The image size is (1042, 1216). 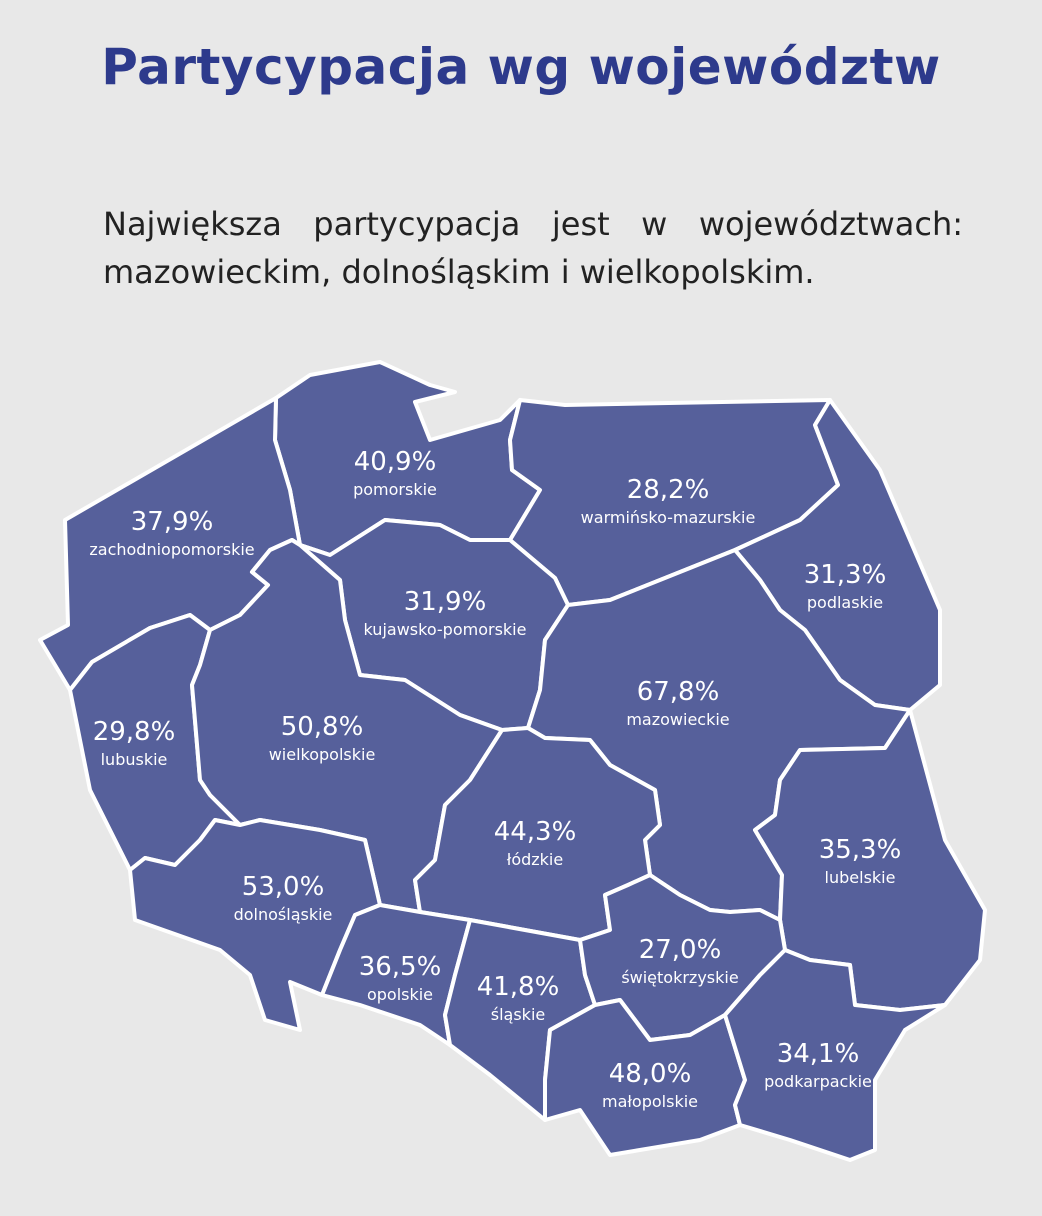 What do you see at coordinates (650, 1074) in the screenshot?
I see `region-value-malopolskie: 48,0%` at bounding box center [650, 1074].